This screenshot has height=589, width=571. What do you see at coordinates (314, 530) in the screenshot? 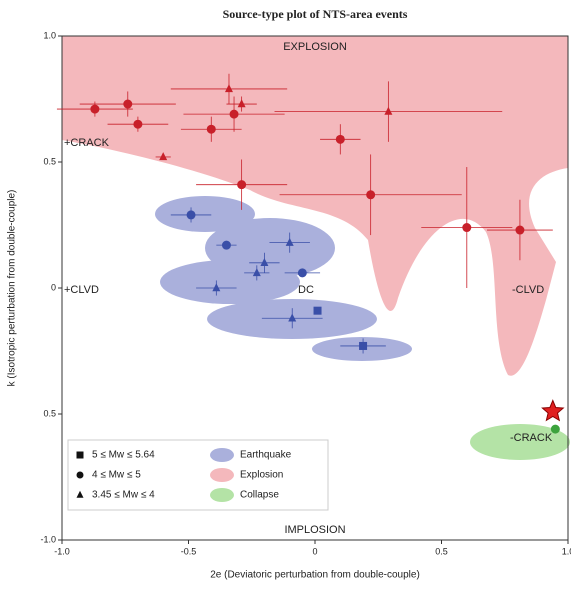
I see `annotation: IMPLOSION` at bounding box center [314, 530].